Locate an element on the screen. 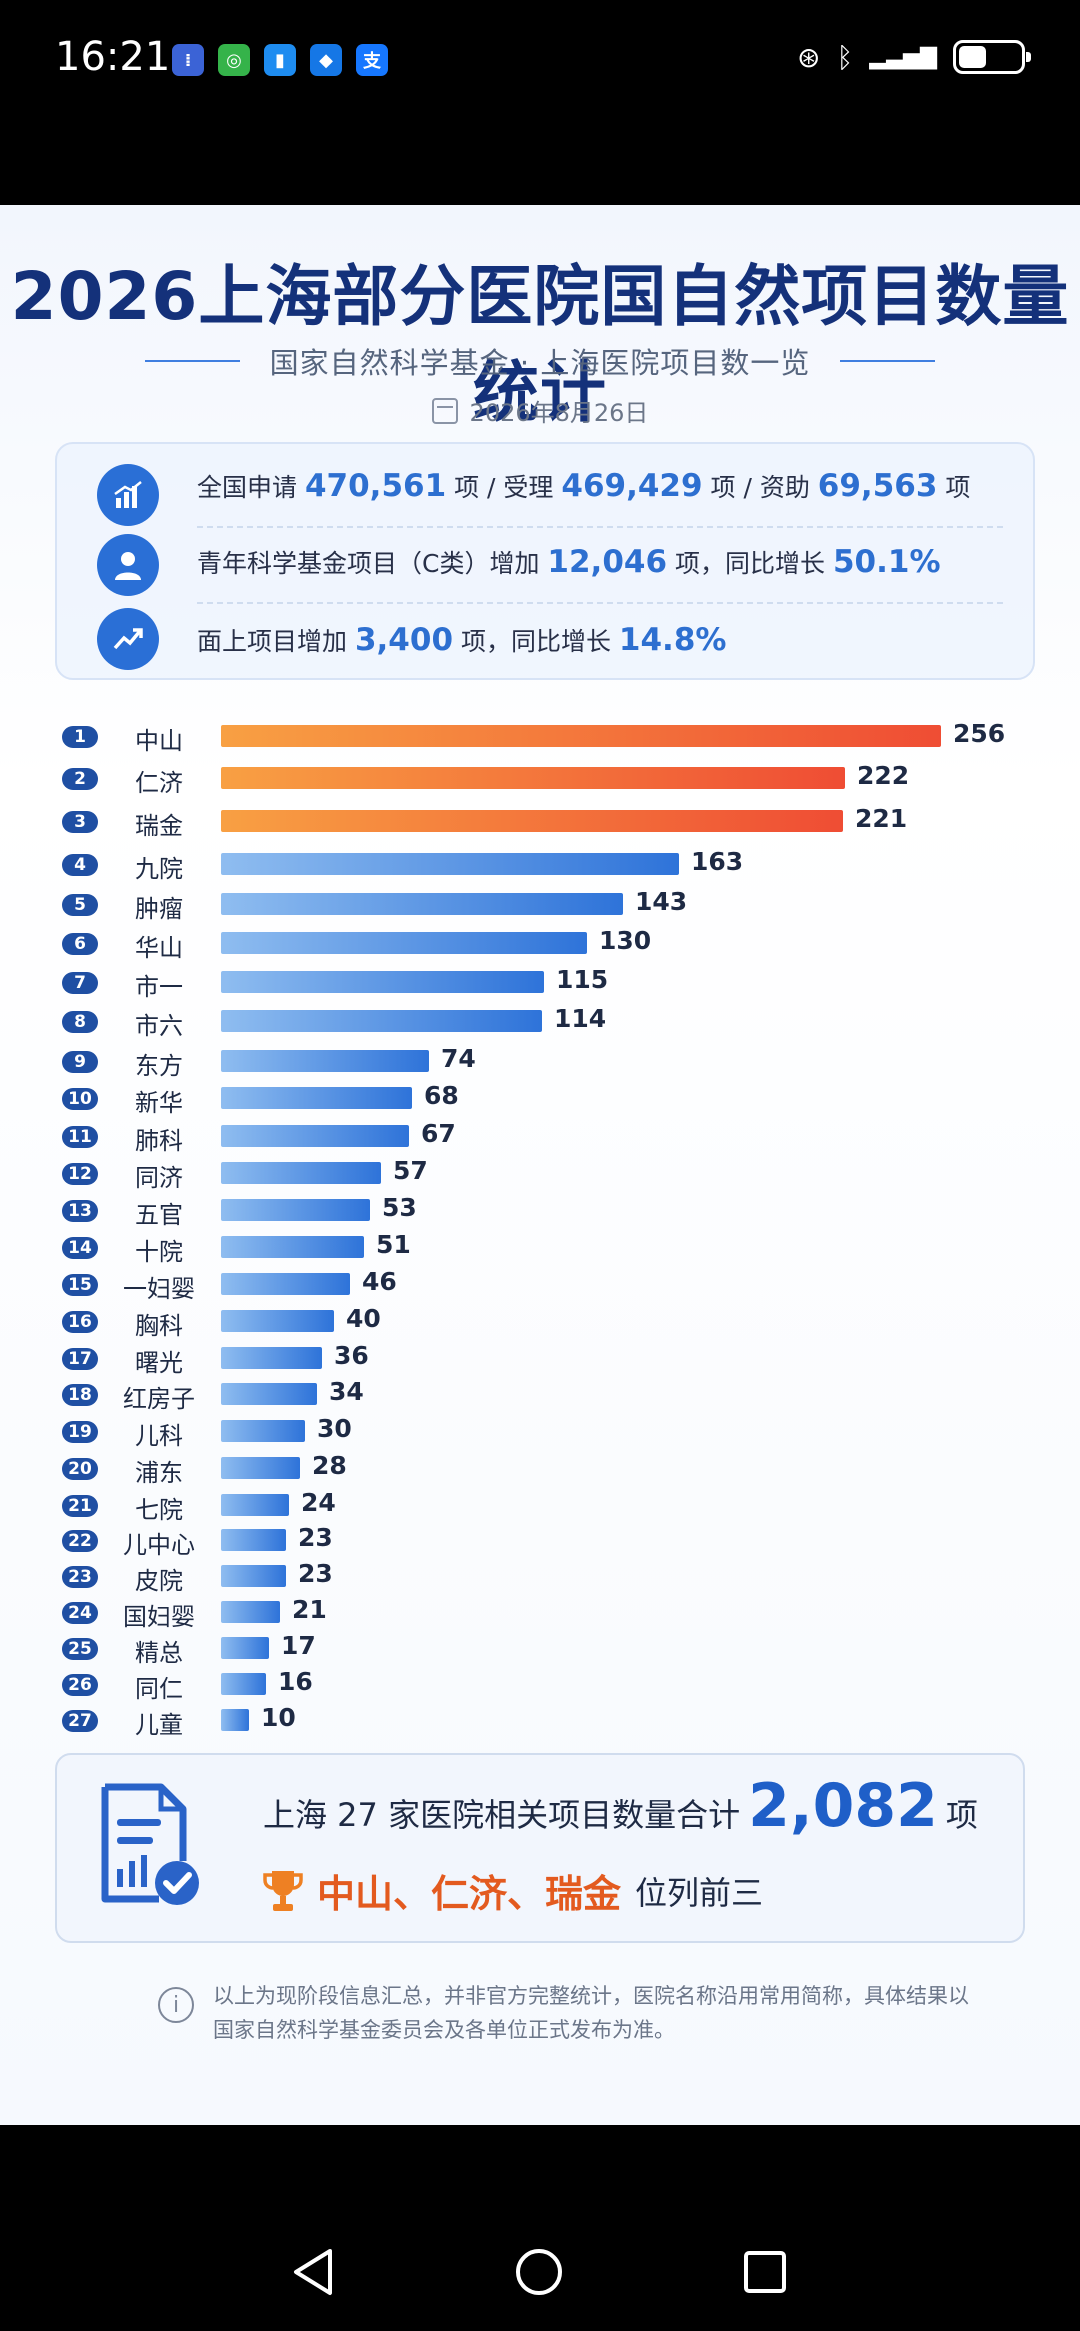 Image resolution: width=1080 pixels, height=2331 pixels. stat-value: 69,563 is located at coordinates (877, 486).